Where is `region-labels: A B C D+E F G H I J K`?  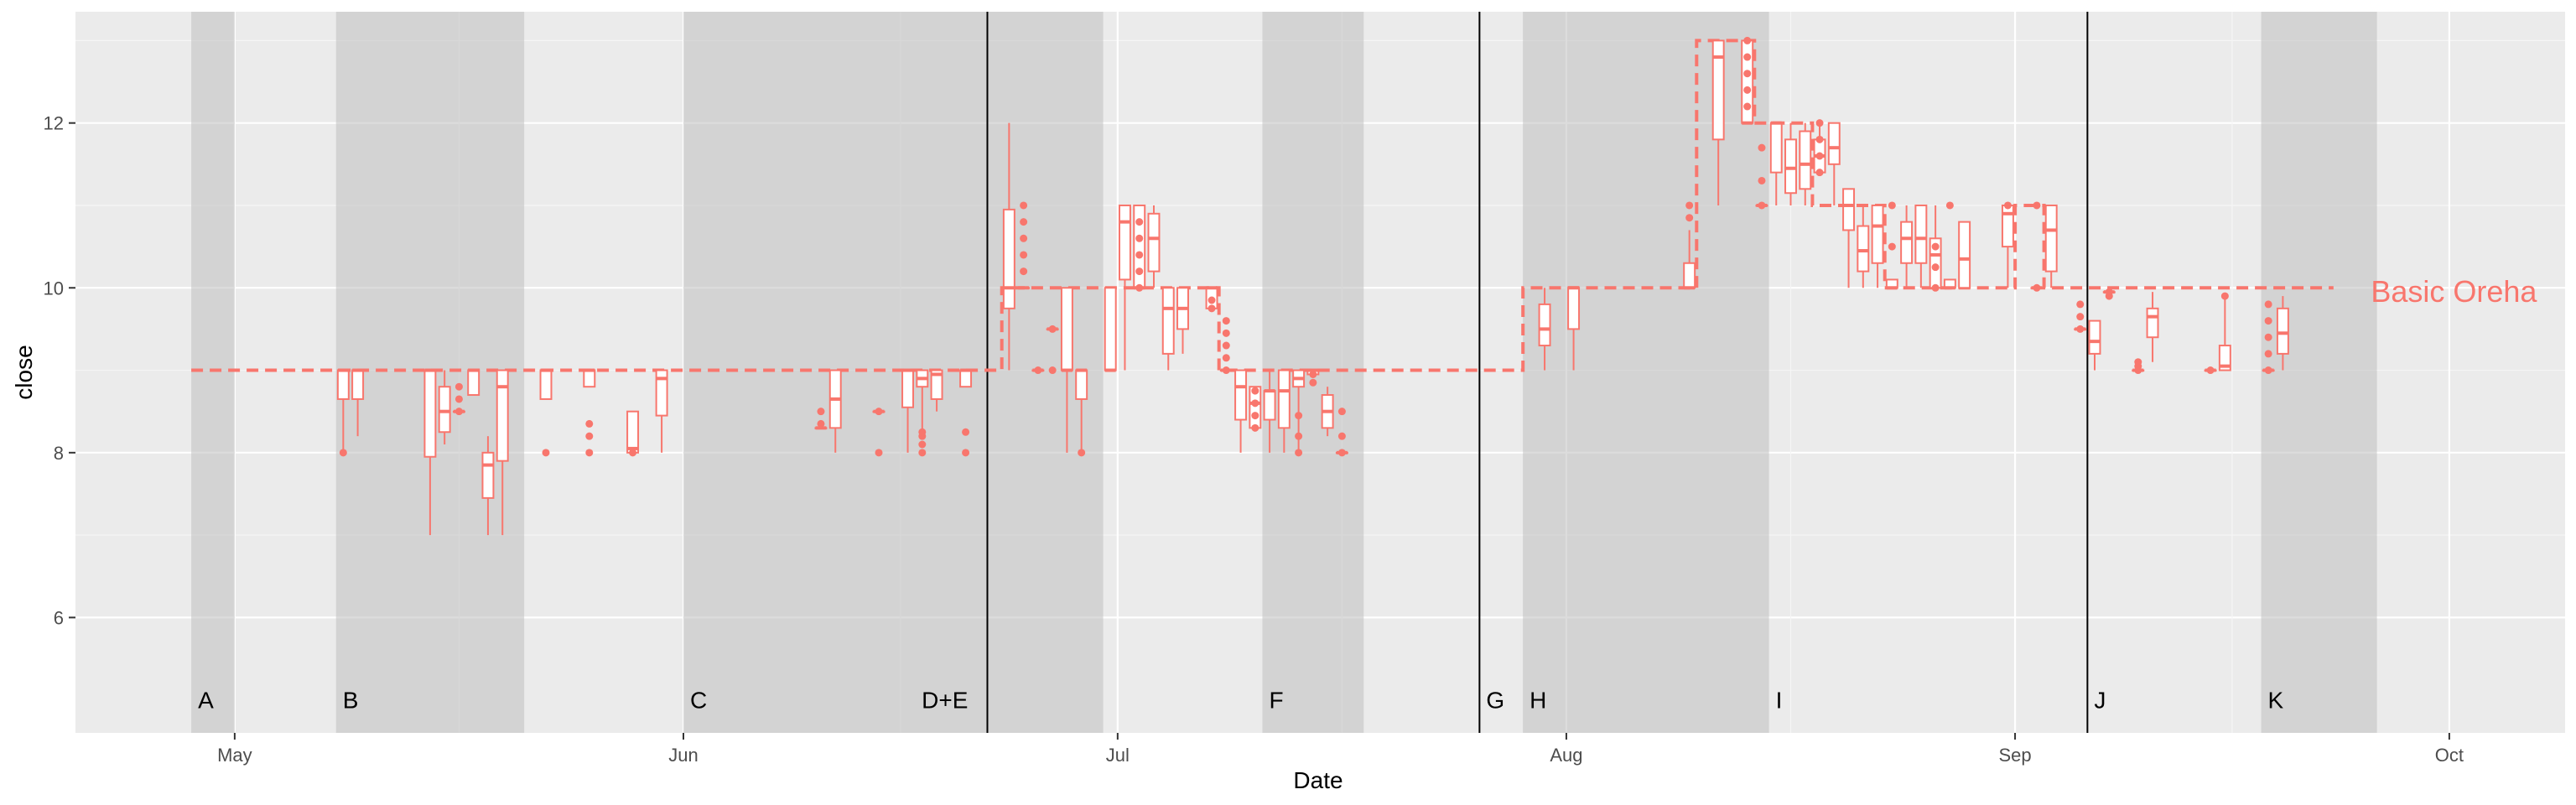 region-labels: A B C D+E F G H I J K is located at coordinates (1240, 701).